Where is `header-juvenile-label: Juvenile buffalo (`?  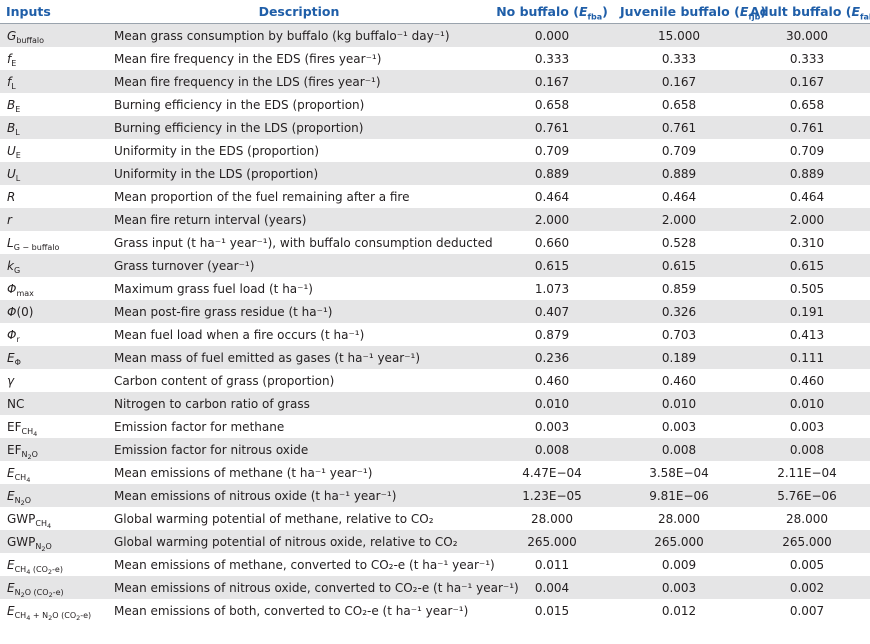 header-juvenile-label: Juvenile buffalo ( is located at coordinates (680, 11).